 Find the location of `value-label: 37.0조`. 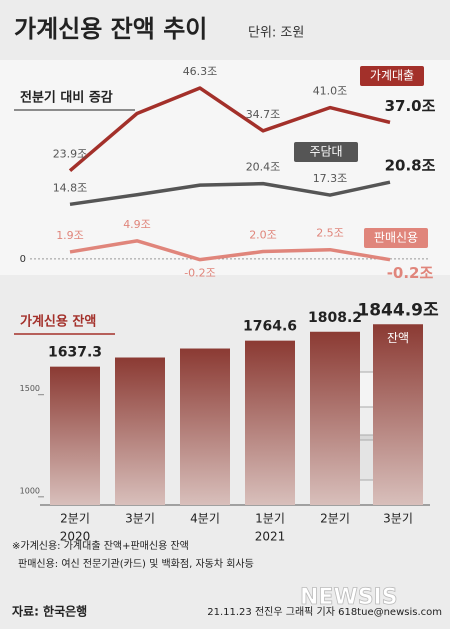

value-label: 37.0조 is located at coordinates (410, 106).